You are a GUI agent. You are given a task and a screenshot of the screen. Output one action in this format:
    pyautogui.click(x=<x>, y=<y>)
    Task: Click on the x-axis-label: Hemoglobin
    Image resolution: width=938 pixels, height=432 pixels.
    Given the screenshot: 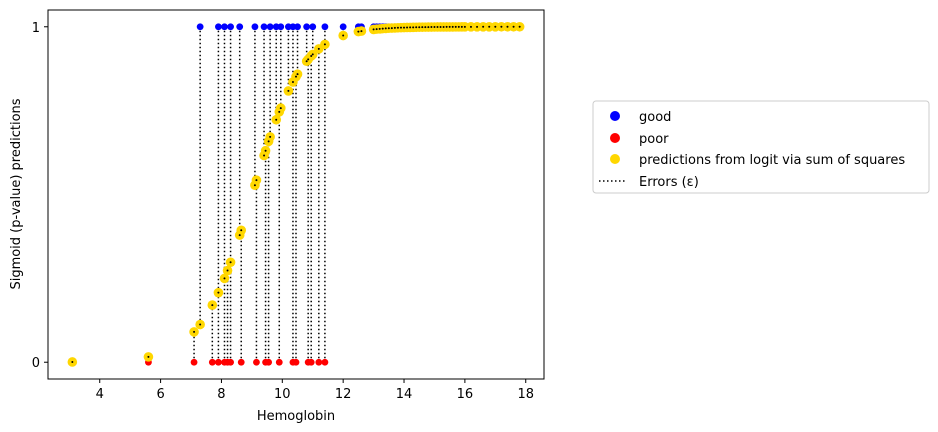 What is the action you would take?
    pyautogui.click(x=296, y=416)
    